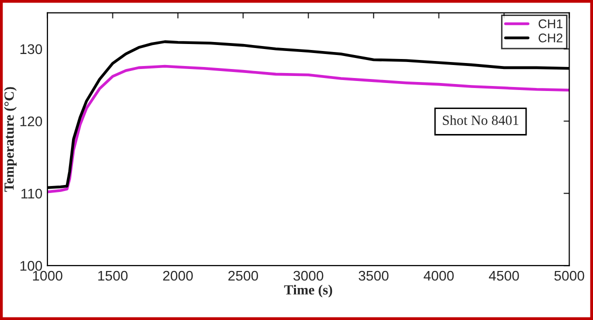  I want to click on x-tick-label: 4500, so click(503, 275).